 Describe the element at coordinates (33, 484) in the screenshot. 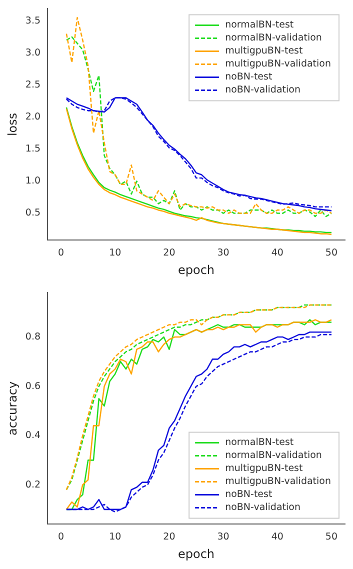

I see `y-tick-label: 0.2` at that location.